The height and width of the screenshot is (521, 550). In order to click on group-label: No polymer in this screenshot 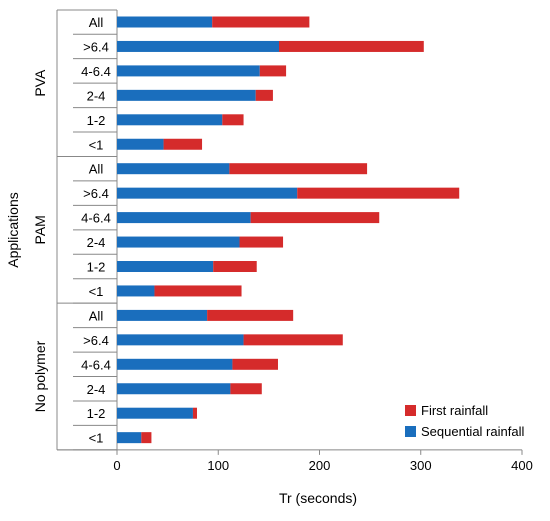, I will do `click(40, 376)`.